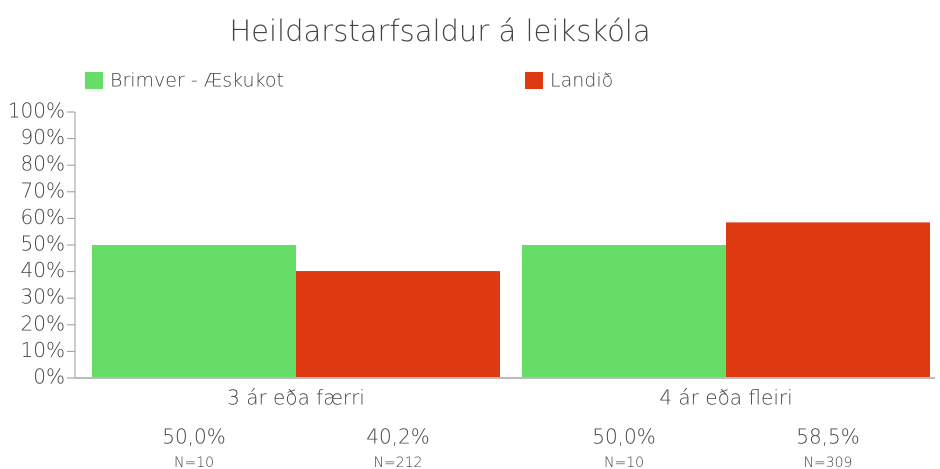 The height and width of the screenshot is (469, 940). I want to click on legend-label: Landið, so click(581, 81).